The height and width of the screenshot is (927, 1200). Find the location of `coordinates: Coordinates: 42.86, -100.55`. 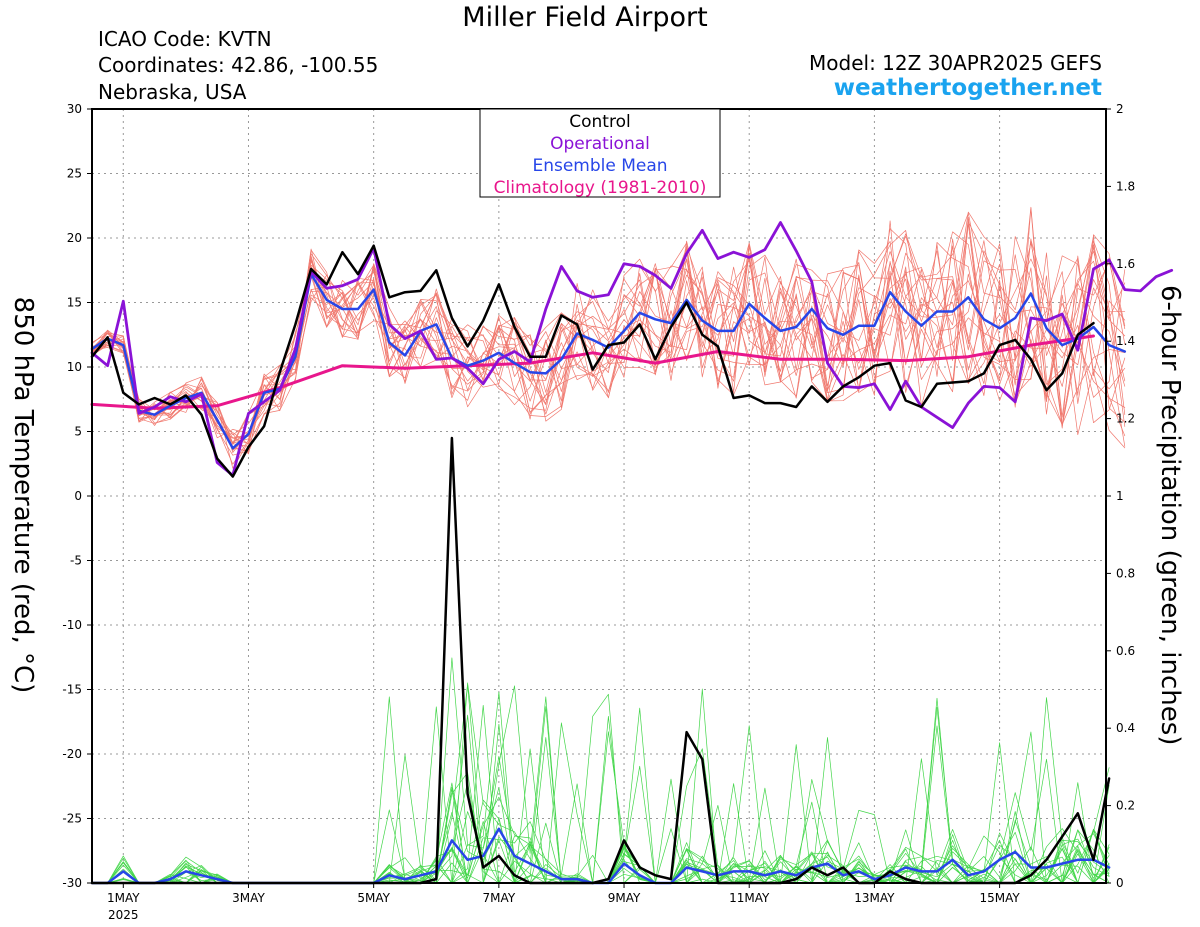

coordinates: Coordinates: 42.86, -100.55 is located at coordinates (238, 65).